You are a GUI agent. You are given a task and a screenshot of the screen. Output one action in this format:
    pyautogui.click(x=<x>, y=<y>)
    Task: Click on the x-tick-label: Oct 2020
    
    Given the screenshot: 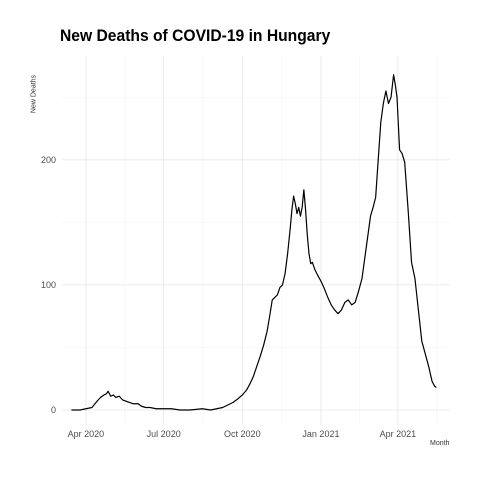 What is the action you would take?
    pyautogui.click(x=242, y=434)
    